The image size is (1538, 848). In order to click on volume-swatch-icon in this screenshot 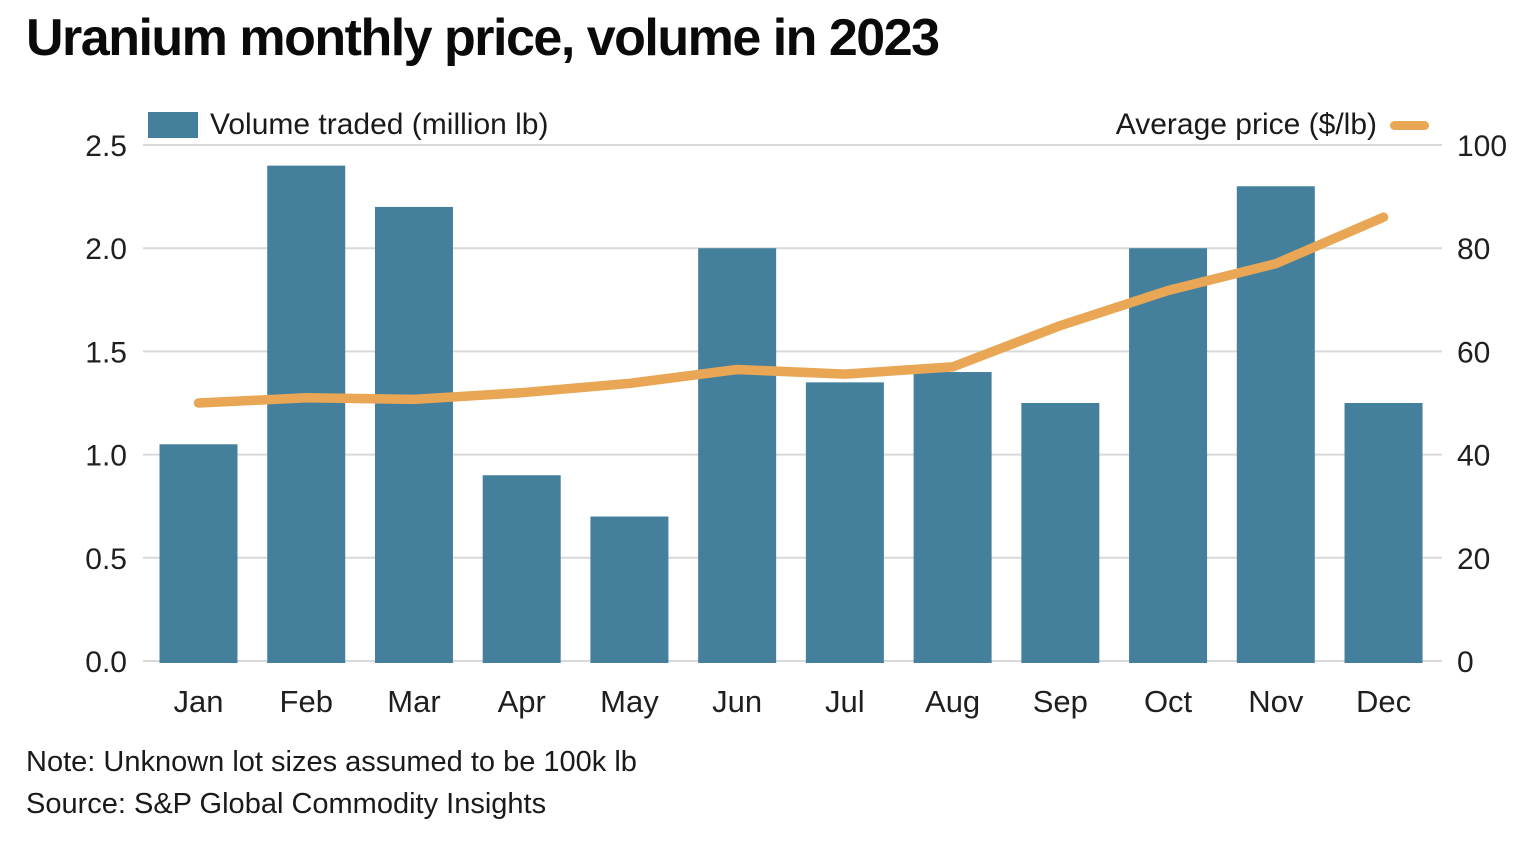, I will do `click(173, 125)`.